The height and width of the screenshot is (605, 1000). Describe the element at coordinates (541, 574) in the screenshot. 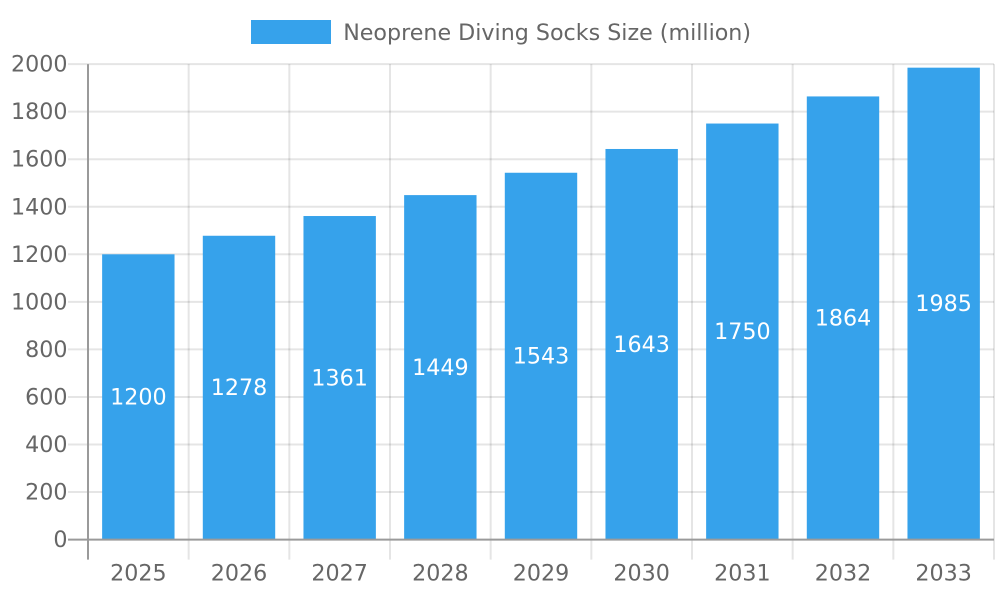

I see `svg-text: 2029` at that location.